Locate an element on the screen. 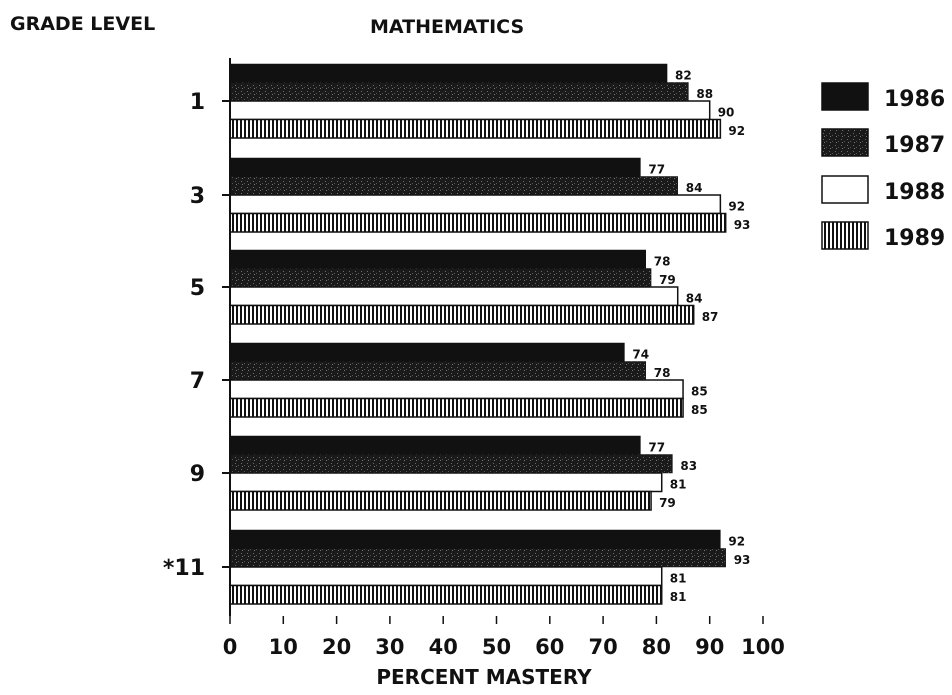  legend-label-1986: 1986 is located at coordinates (914, 99).